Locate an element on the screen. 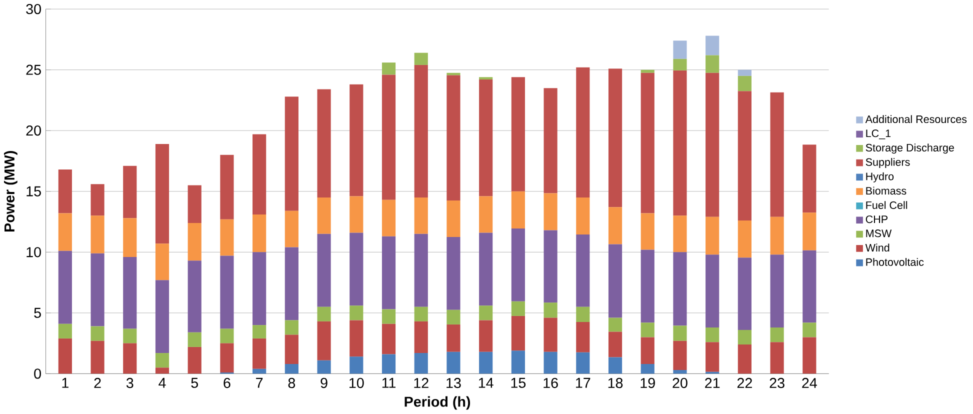 The height and width of the screenshot is (414, 973). x-axis-title: Period (h) is located at coordinates (437, 403).